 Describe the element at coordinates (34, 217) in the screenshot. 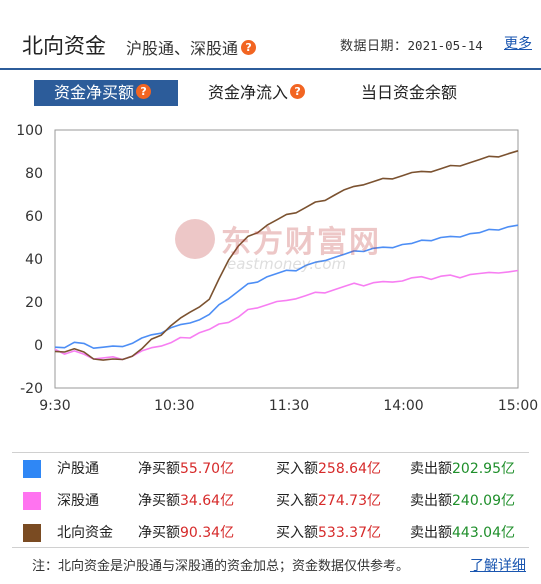

I see `y-tick-label: 60` at that location.